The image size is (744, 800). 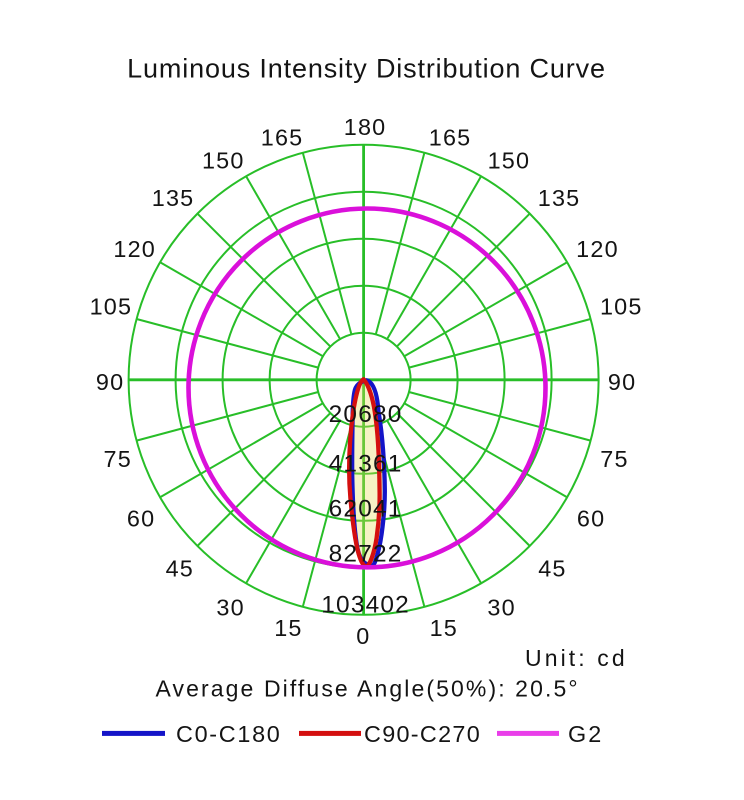 What do you see at coordinates (576, 658) in the screenshot?
I see `svg-text: Unit: cd` at bounding box center [576, 658].